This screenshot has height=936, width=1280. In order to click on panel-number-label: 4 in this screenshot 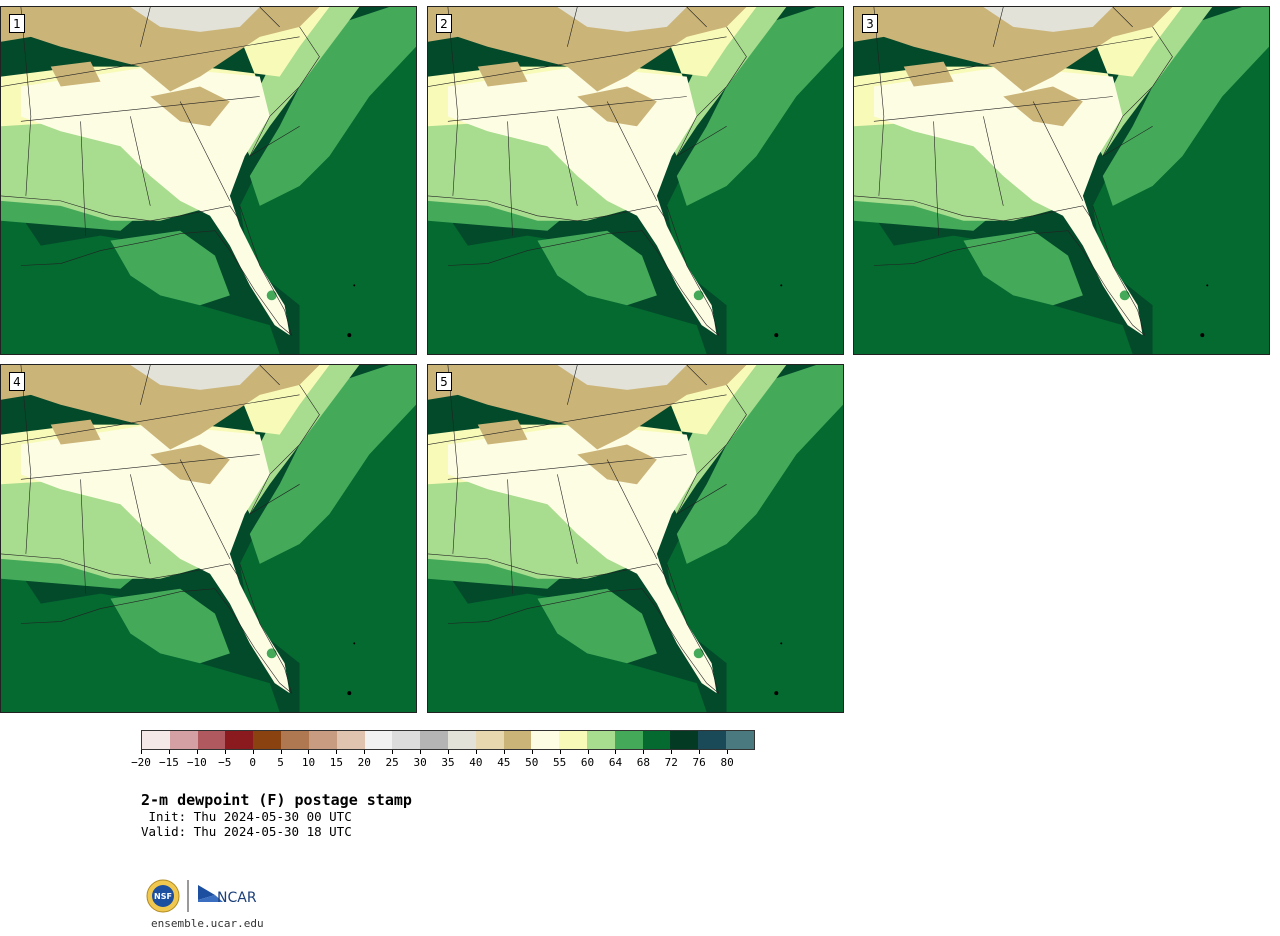, I will do `click(17, 381)`.